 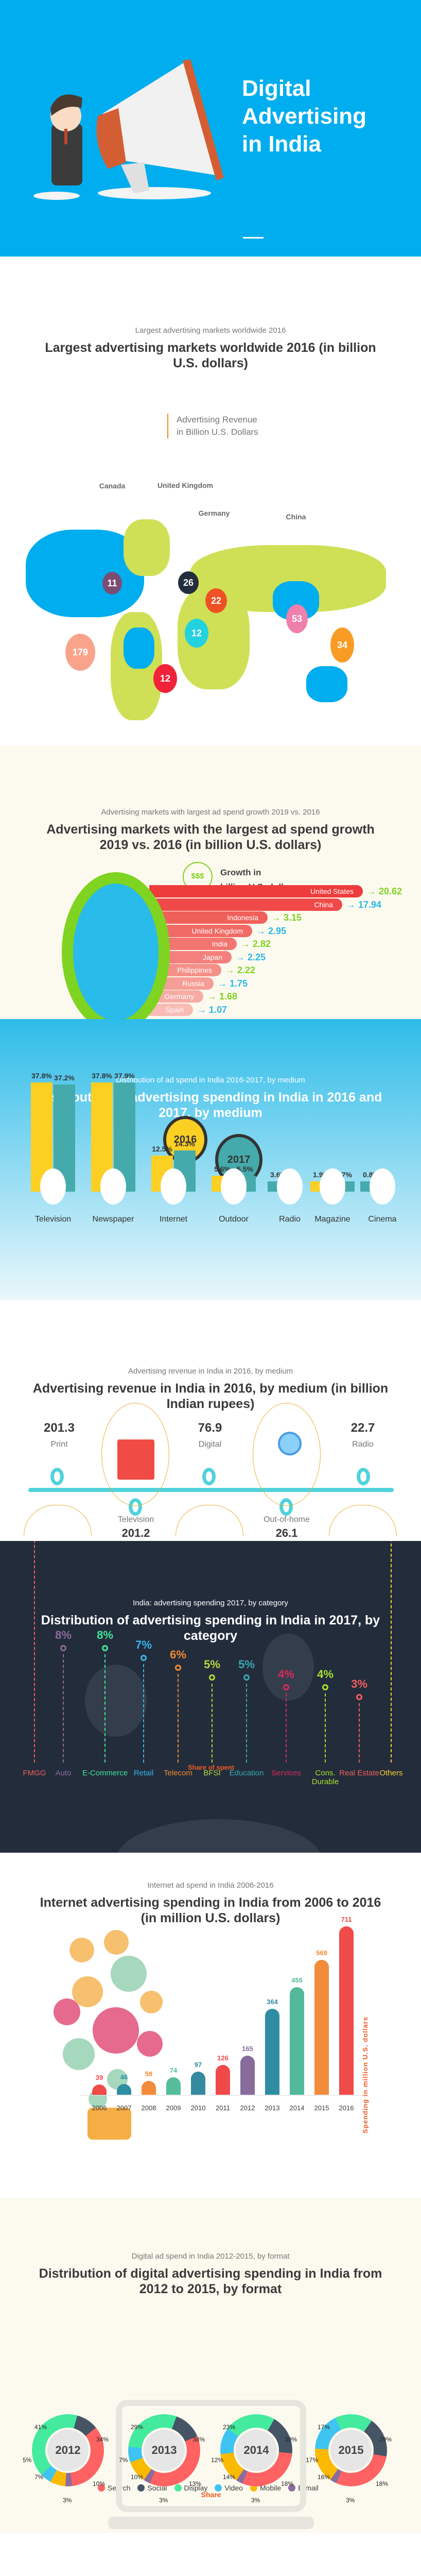 What do you see at coordinates (53, 1219) in the screenshot?
I see `medium-label: Television` at bounding box center [53, 1219].